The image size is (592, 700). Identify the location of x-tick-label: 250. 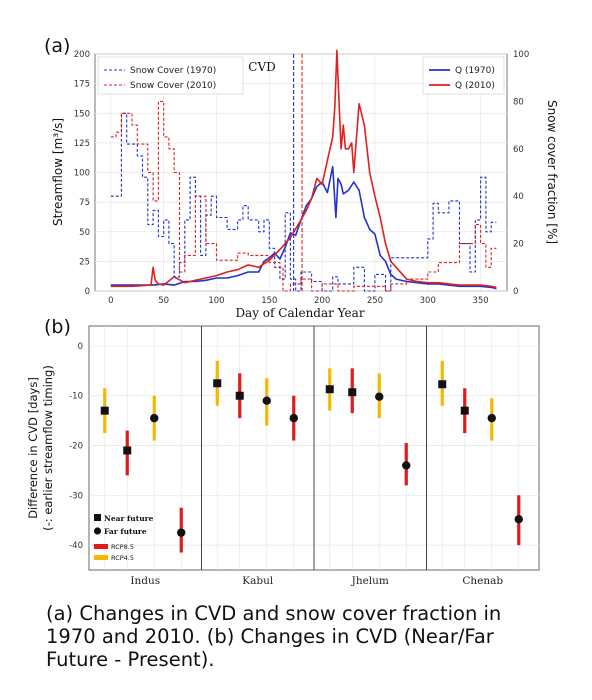
(375, 301).